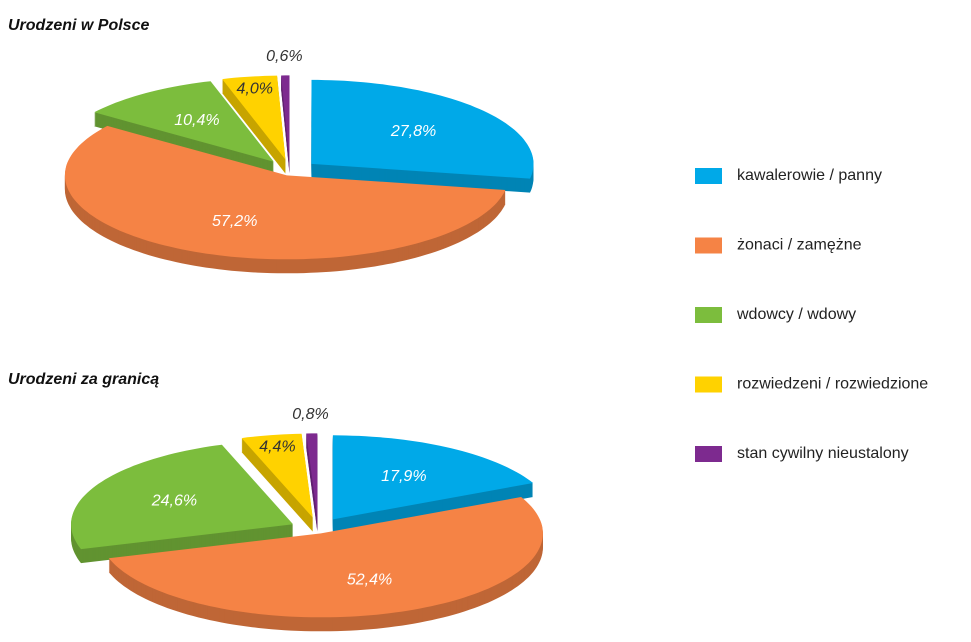 The image size is (971, 642). What do you see at coordinates (796, 314) in the screenshot?
I see `legend-label: wdowcy / wdowy` at bounding box center [796, 314].